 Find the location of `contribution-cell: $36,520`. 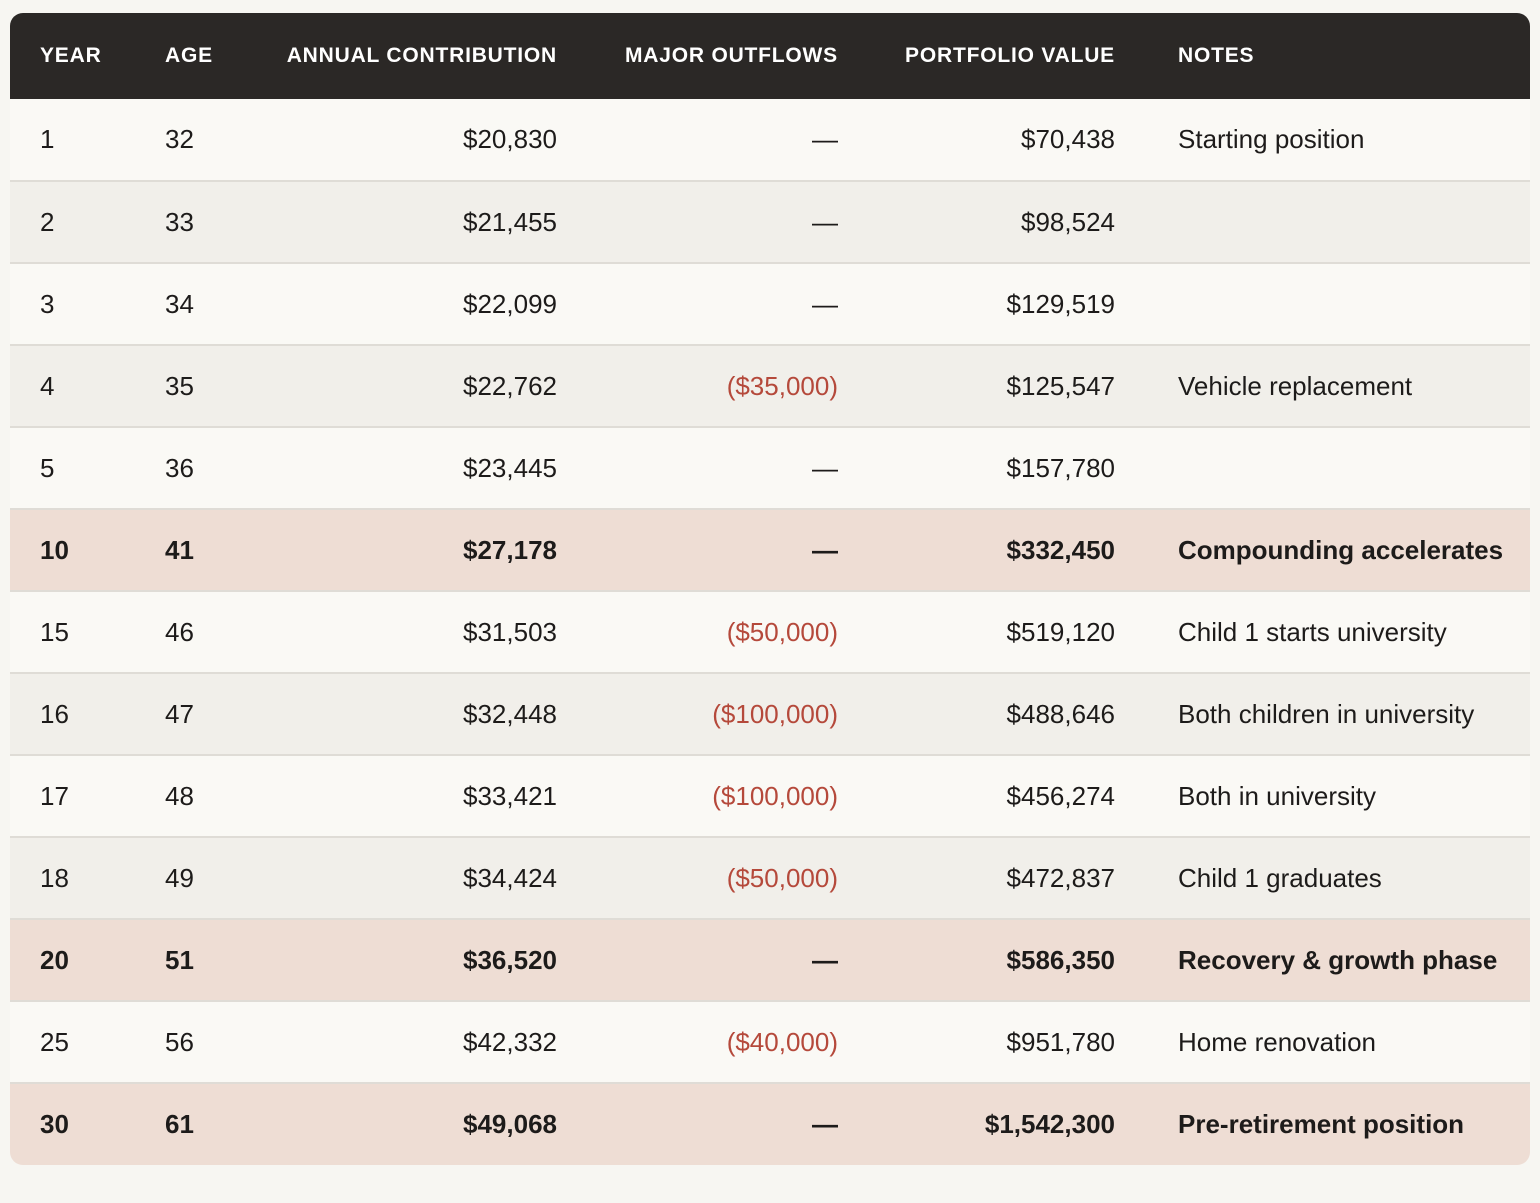

contribution-cell: $36,520 is located at coordinates (415, 959).